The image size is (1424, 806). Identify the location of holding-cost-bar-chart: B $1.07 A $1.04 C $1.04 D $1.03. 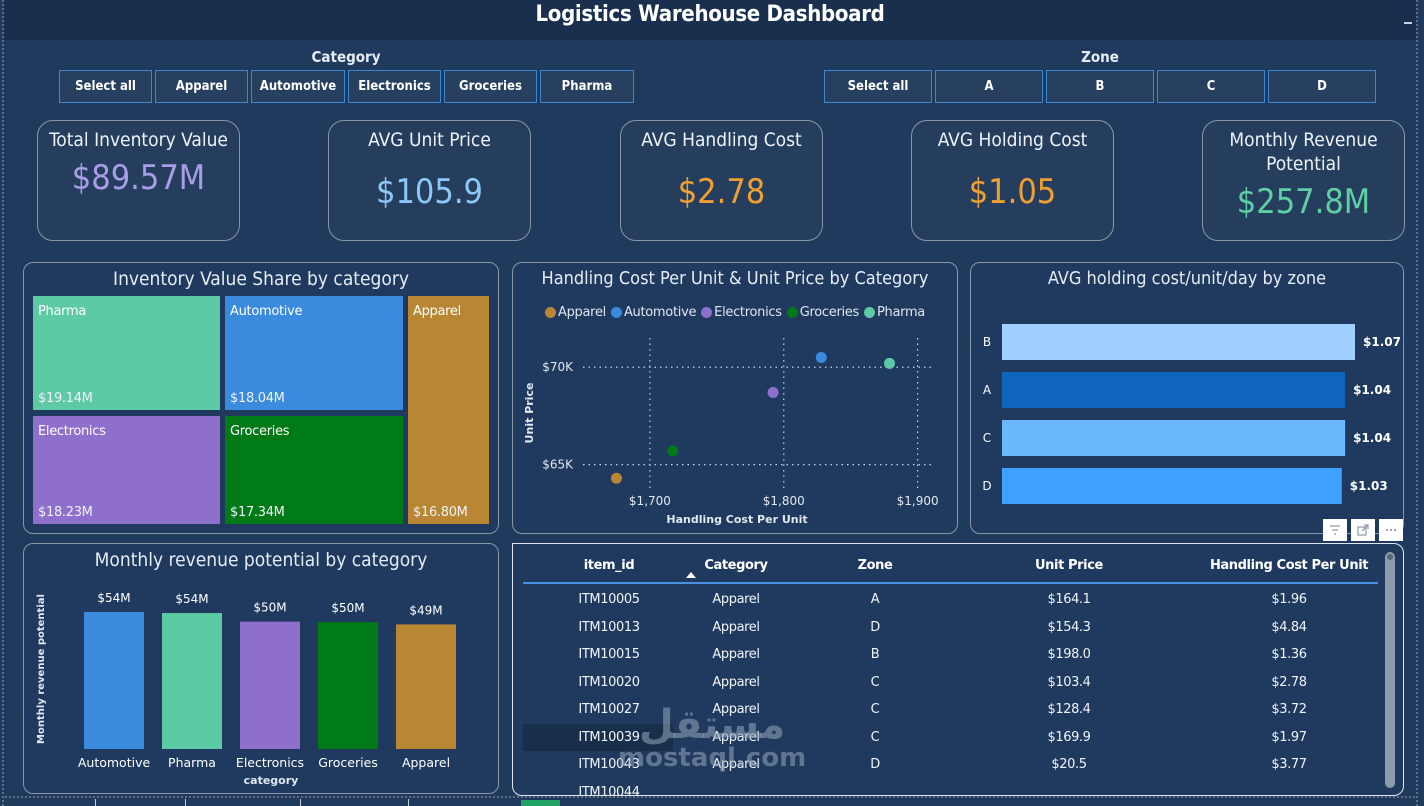
(1191, 414).